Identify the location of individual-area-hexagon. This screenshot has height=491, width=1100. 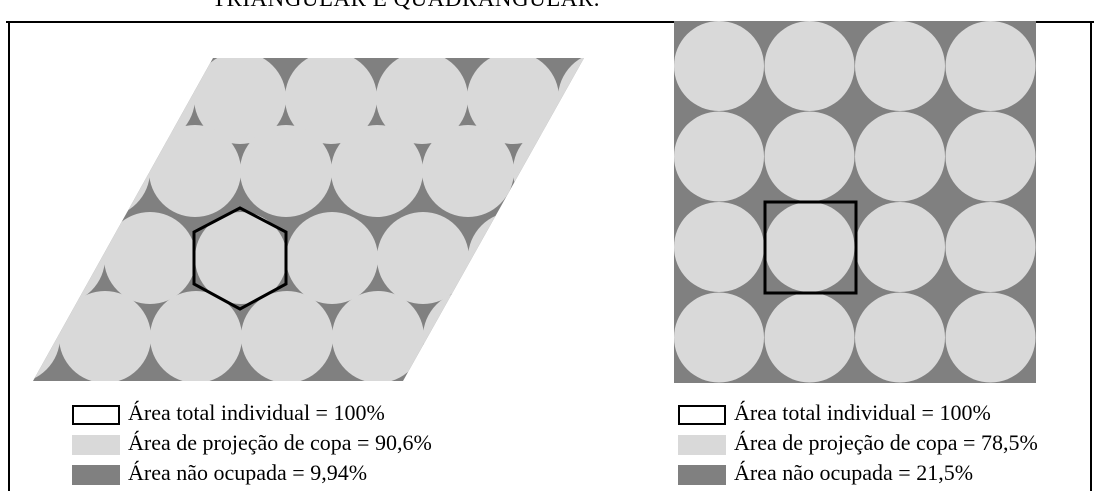
(240, 258).